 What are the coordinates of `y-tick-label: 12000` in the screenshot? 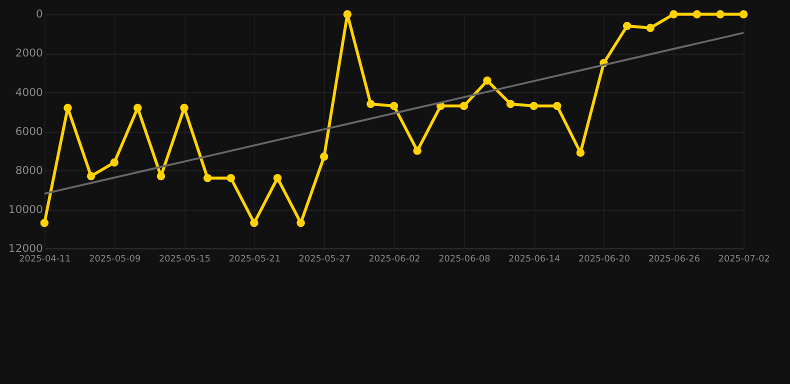 It's located at (26, 248).